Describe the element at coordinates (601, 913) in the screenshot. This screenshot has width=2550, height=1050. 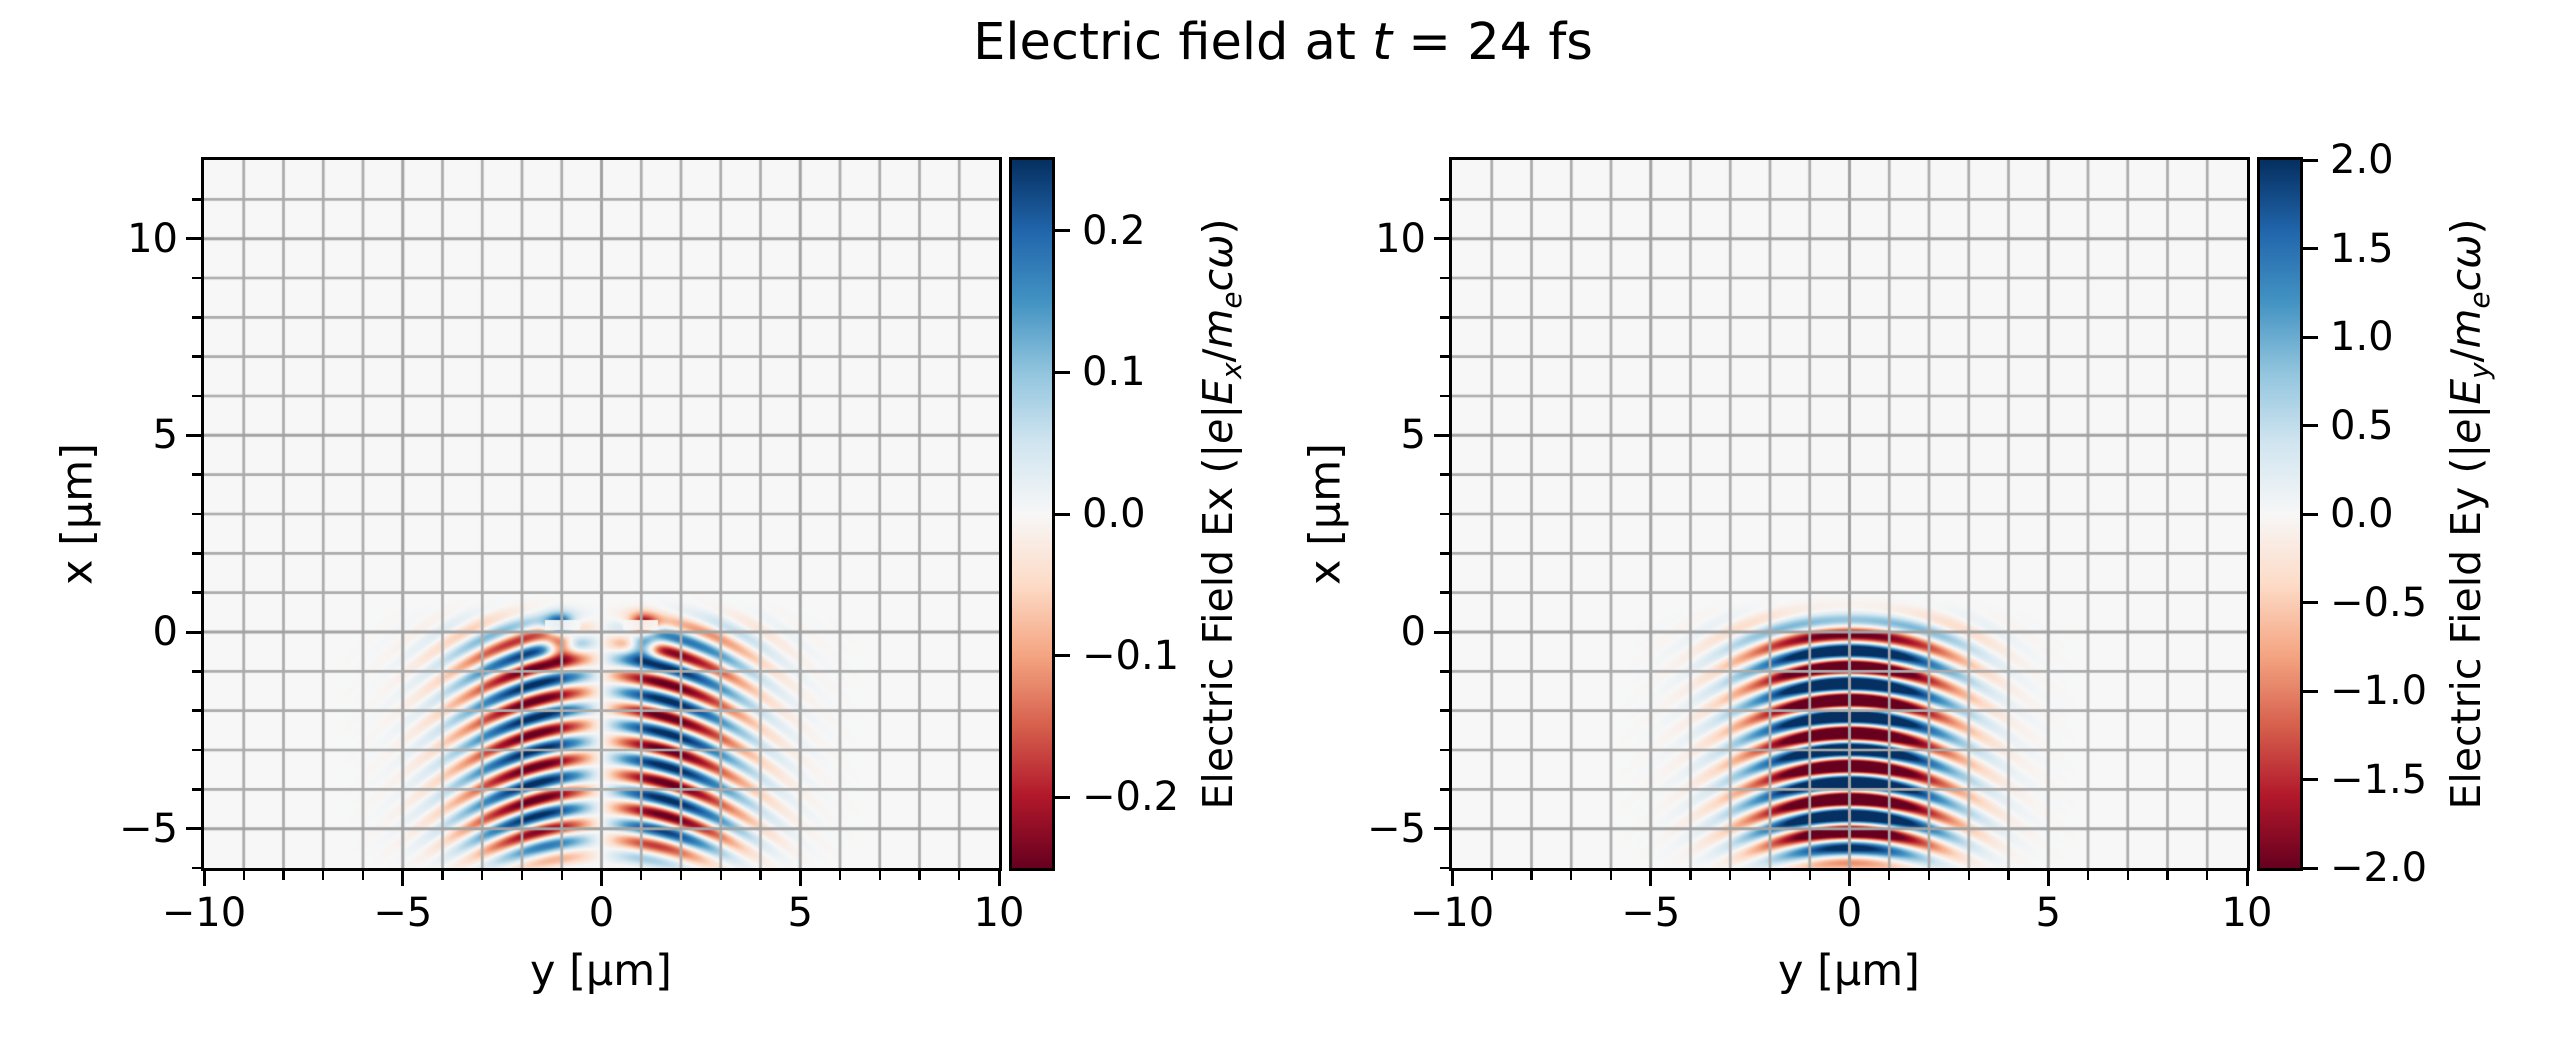
I see `x-tick-label: 0` at that location.